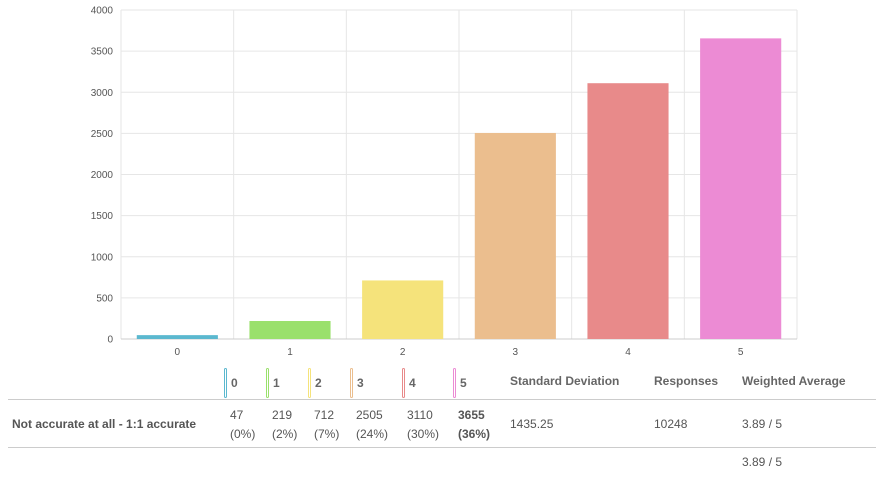 The image size is (896, 487). I want to click on y-tick-label: 1500, so click(102, 216).